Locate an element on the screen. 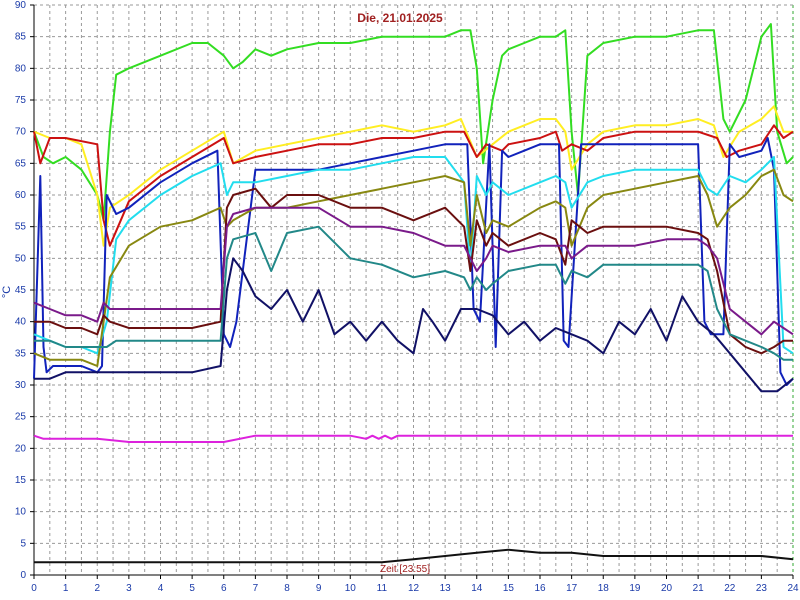  x-tick-label: 1 is located at coordinates (66, 588).